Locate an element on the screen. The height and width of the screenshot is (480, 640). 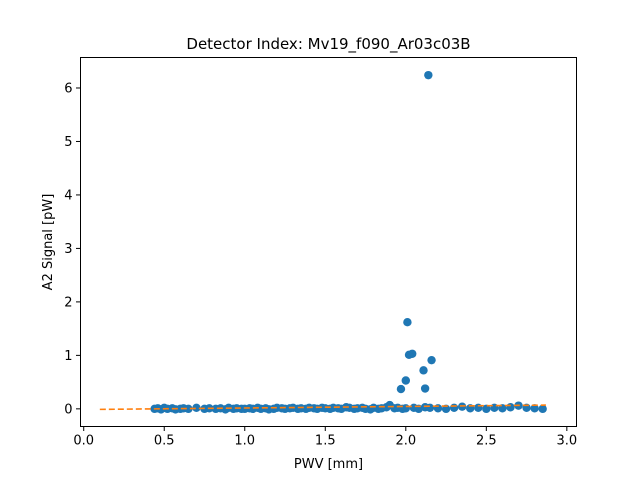
y-tick-label: 4 is located at coordinates (68, 195).